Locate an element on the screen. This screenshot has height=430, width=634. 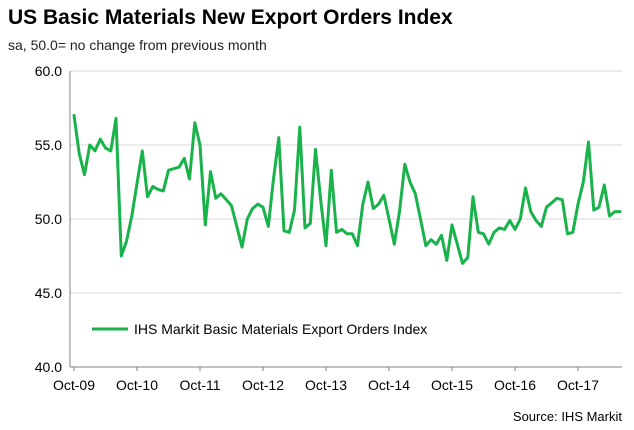
y-tick-label: 60.0 is located at coordinates (48, 71).